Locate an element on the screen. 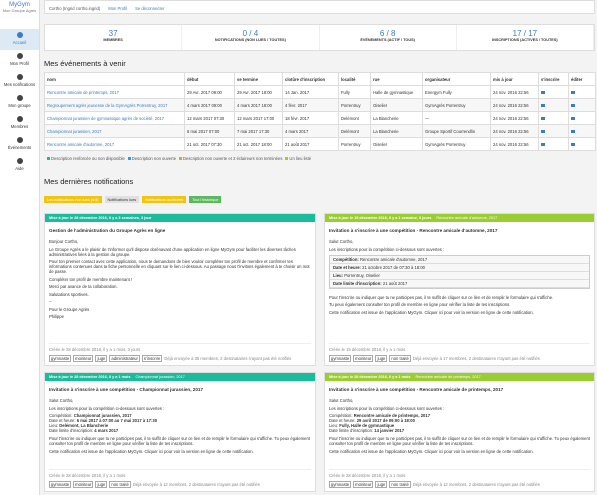  cell: Halle de gymnastique is located at coordinates (396, 92).